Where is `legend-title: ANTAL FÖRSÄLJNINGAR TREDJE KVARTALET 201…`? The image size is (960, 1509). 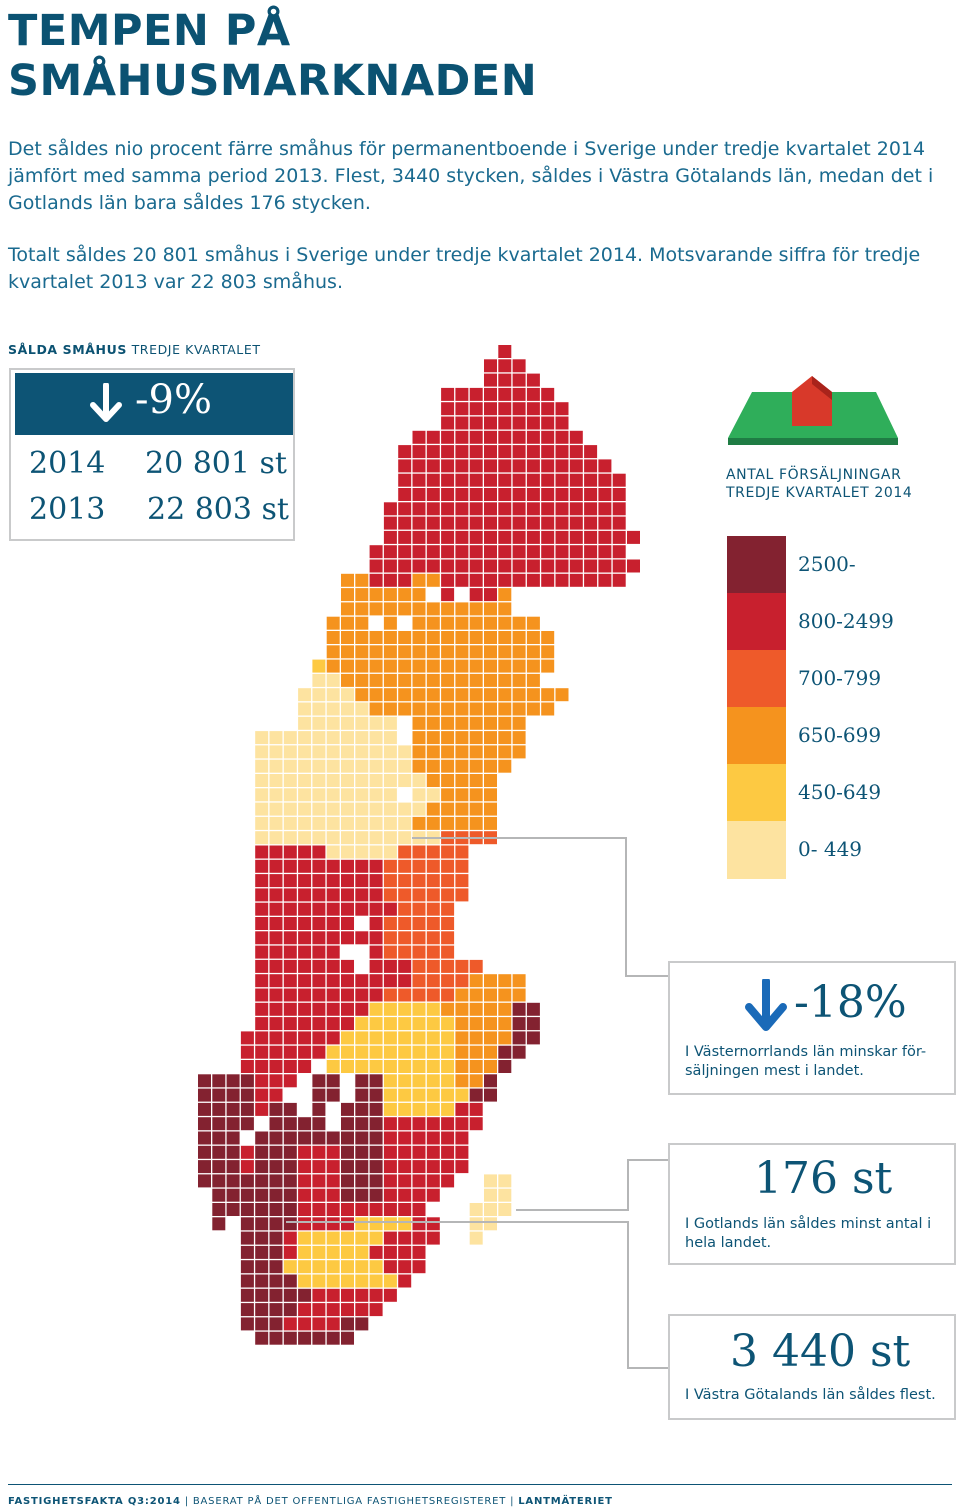
legend-title: ANTAL FÖRSÄLJNINGAR TREDJE KVARTALET 201… is located at coordinates (843, 484).